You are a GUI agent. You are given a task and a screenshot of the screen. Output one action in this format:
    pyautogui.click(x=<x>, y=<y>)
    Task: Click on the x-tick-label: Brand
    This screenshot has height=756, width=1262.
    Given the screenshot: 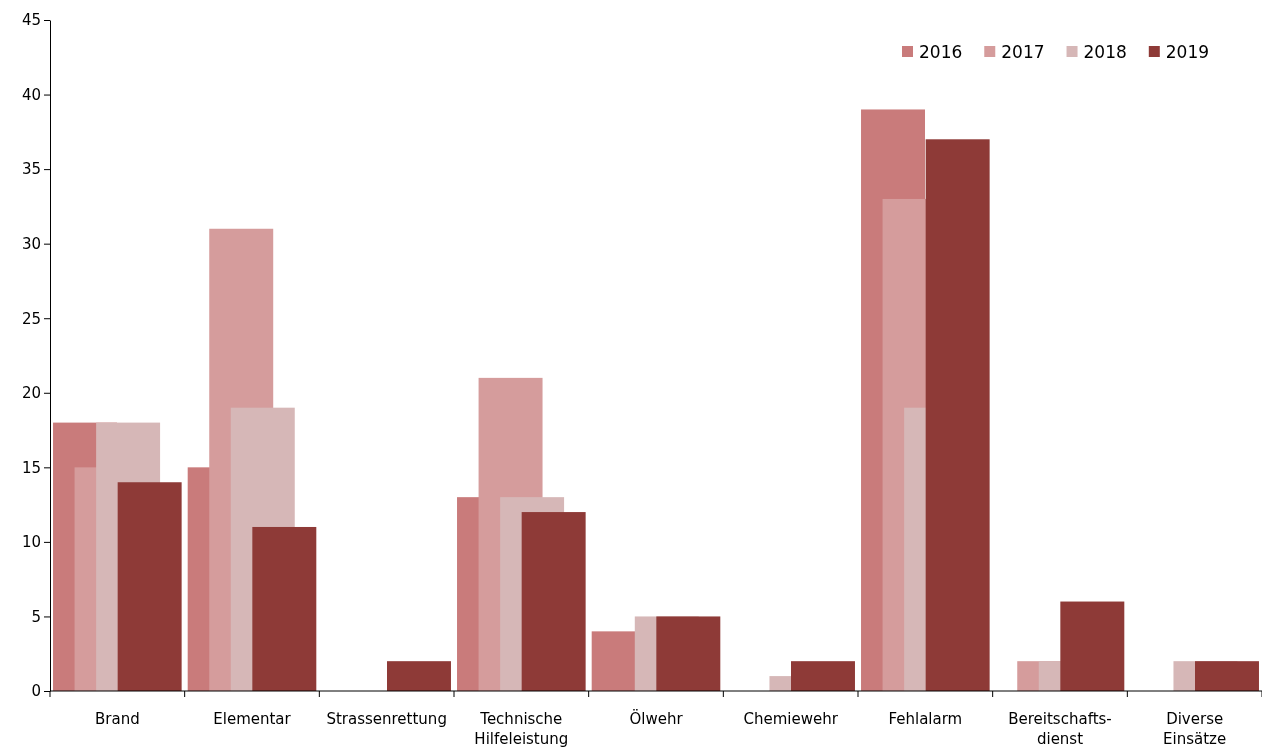 What is the action you would take?
    pyautogui.click(x=117, y=719)
    